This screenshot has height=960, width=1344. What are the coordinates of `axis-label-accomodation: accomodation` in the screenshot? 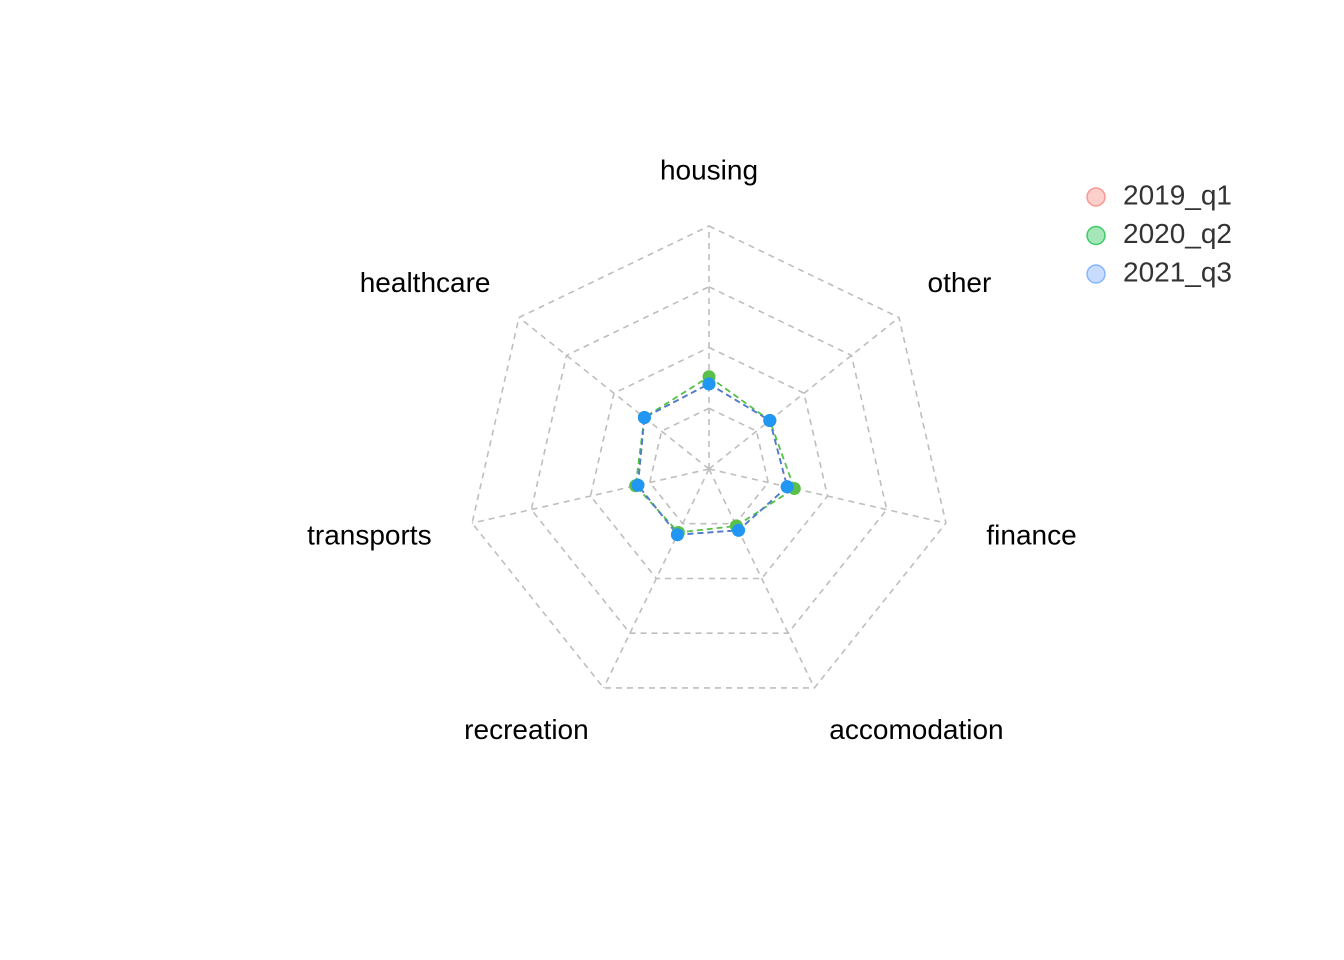 It's located at (916, 729).